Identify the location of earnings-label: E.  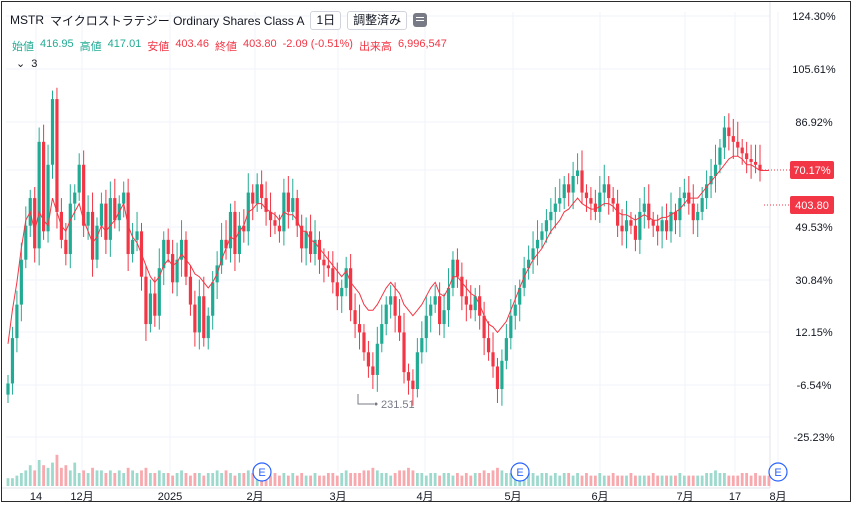
(261, 473).